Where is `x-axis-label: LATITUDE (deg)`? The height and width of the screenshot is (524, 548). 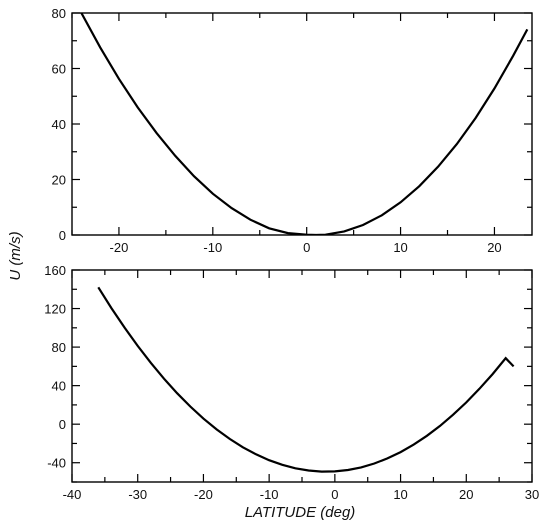
x-axis-label: LATITUDE (deg) is located at coordinates (300, 512).